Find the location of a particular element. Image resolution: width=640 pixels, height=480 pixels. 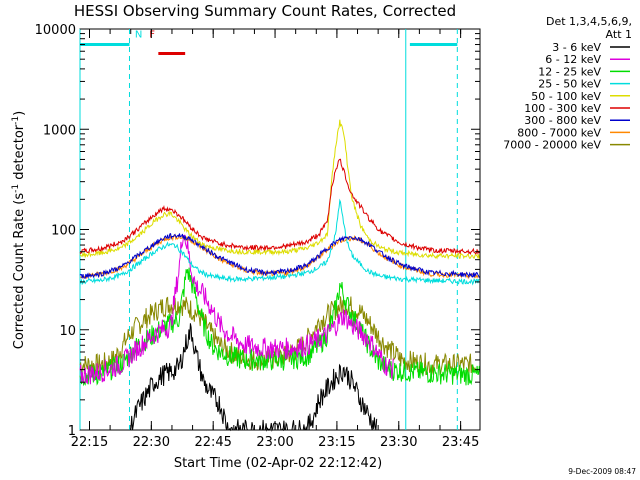

x-tick-label: 23:15 is located at coordinates (336, 442).